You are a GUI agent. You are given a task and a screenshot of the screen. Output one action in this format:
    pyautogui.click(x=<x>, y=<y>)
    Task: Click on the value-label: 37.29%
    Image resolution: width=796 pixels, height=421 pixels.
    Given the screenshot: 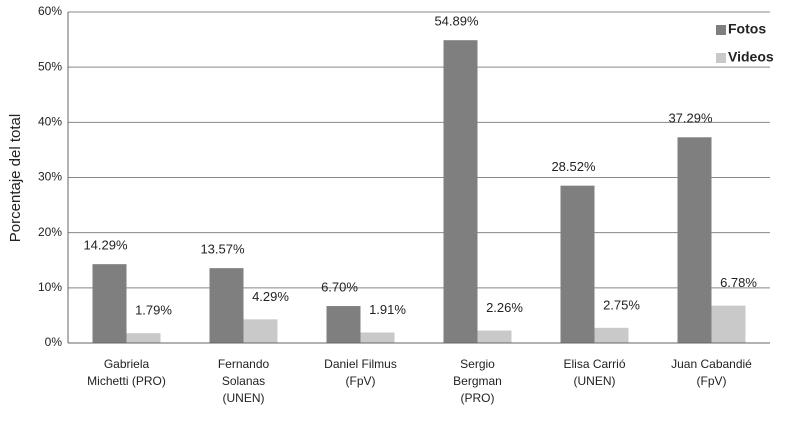 What is the action you would take?
    pyautogui.click(x=690, y=118)
    